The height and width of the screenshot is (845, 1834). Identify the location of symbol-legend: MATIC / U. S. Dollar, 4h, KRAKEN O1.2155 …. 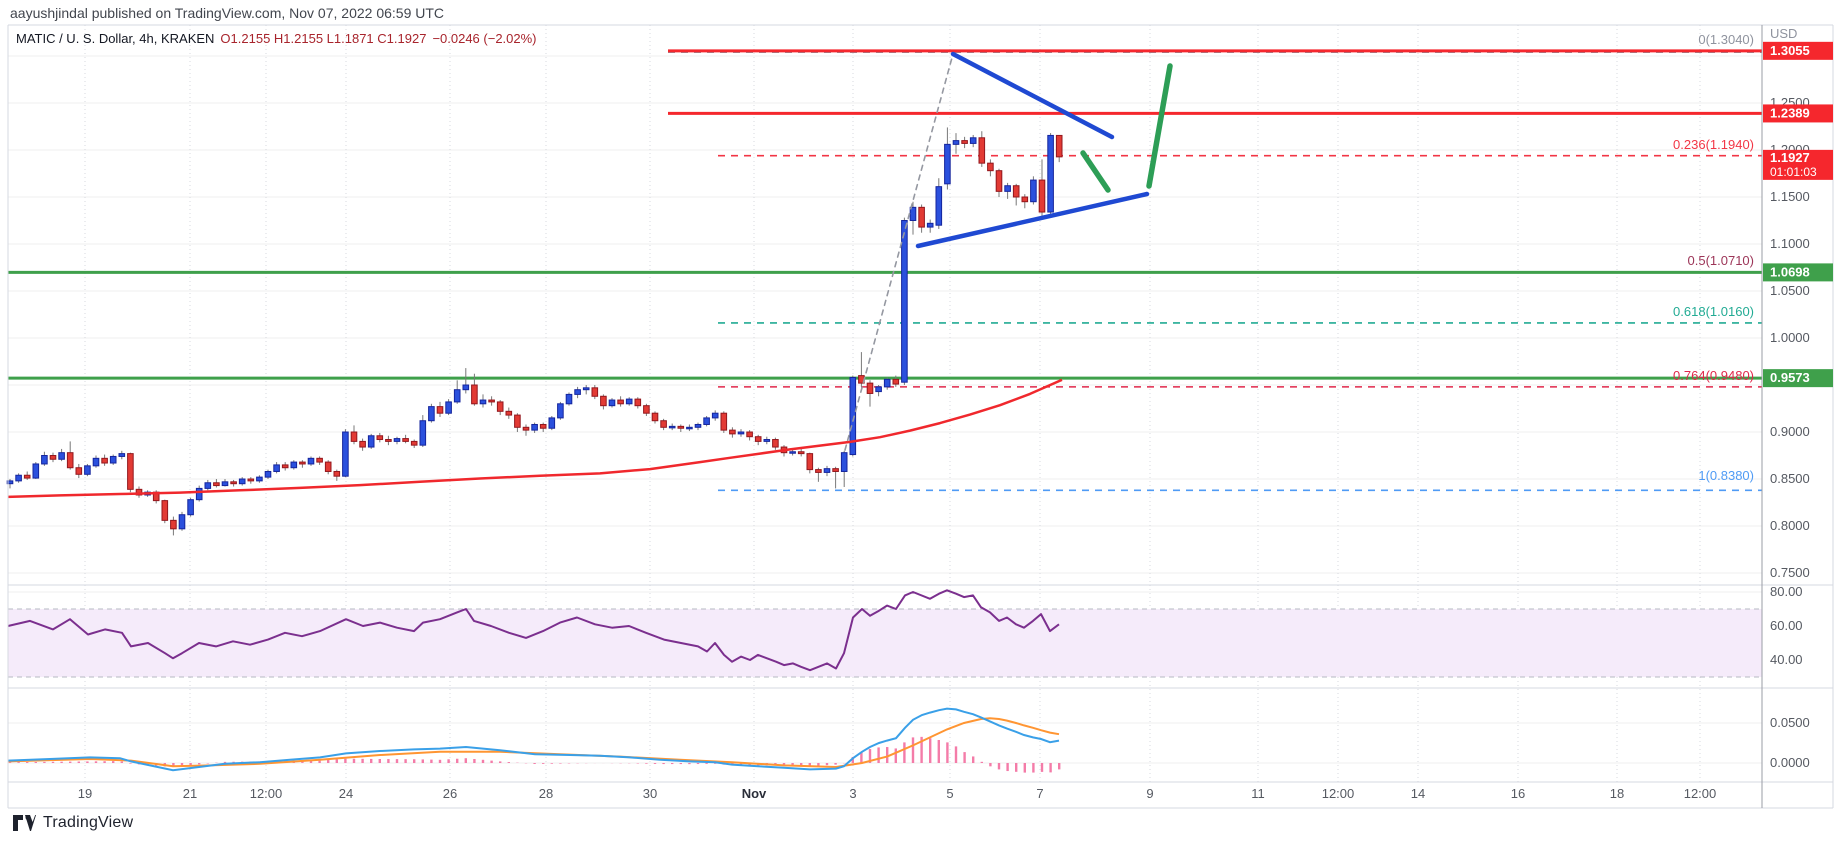
(276, 38).